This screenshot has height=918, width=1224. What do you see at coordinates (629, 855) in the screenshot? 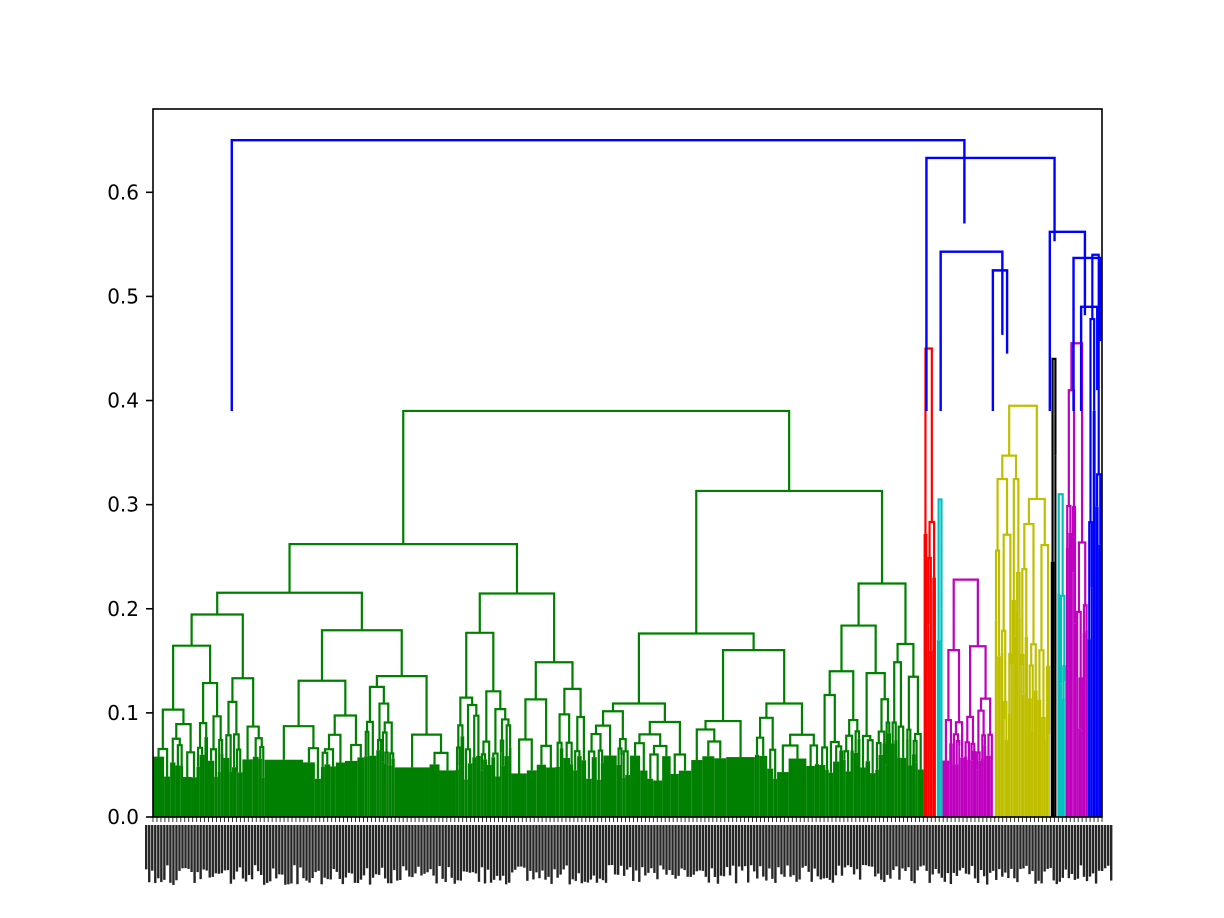
I see `x-leaf-labels` at bounding box center [629, 855].